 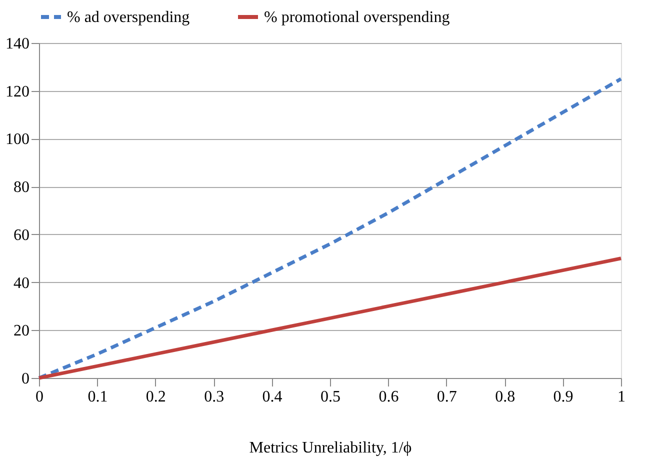 What do you see at coordinates (505, 397) in the screenshot?
I see `x-tick-label: 0.8` at bounding box center [505, 397].